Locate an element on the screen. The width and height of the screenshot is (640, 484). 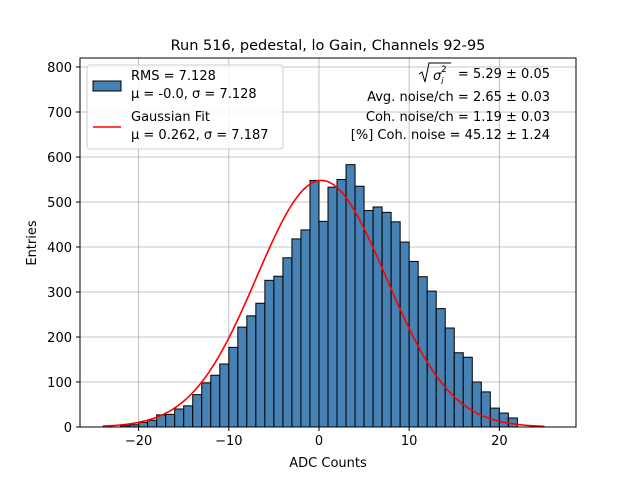
y-tick-label: 700 is located at coordinates (59, 113).